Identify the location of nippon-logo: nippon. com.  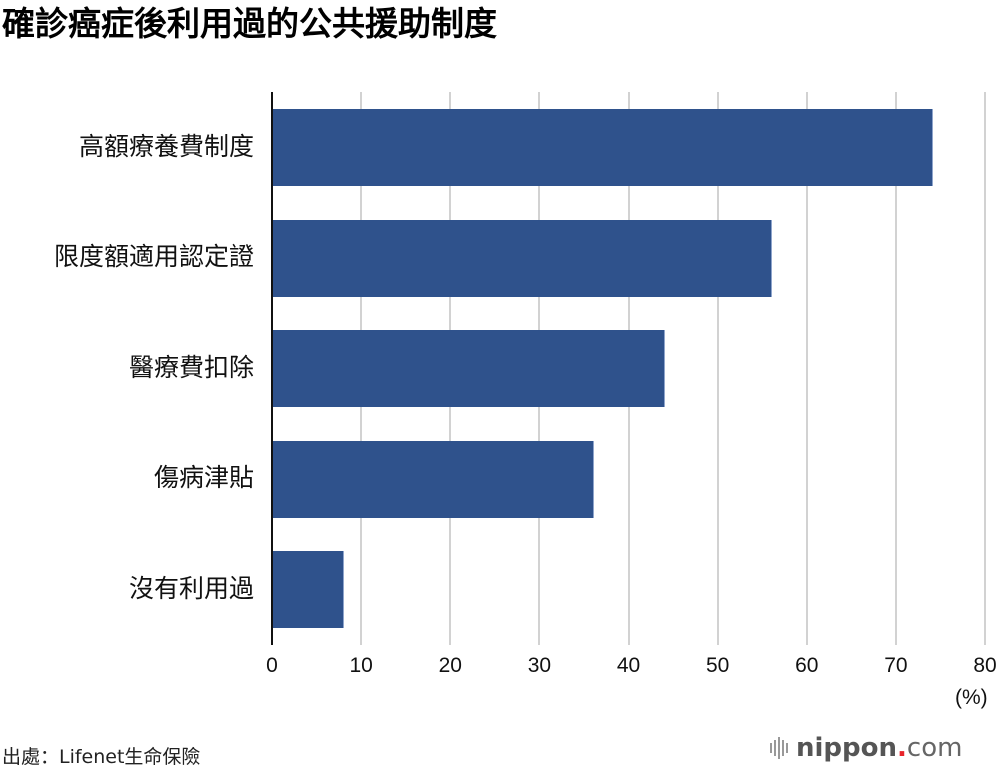
(866, 748).